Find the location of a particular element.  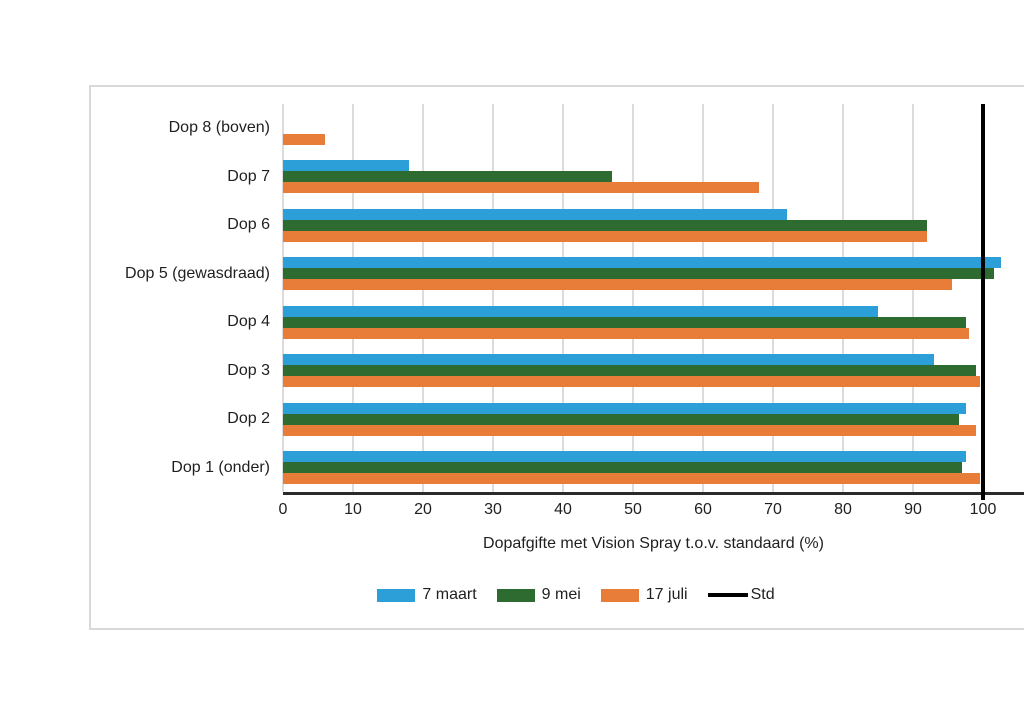

x-tick-label-10: 10 is located at coordinates (353, 509).